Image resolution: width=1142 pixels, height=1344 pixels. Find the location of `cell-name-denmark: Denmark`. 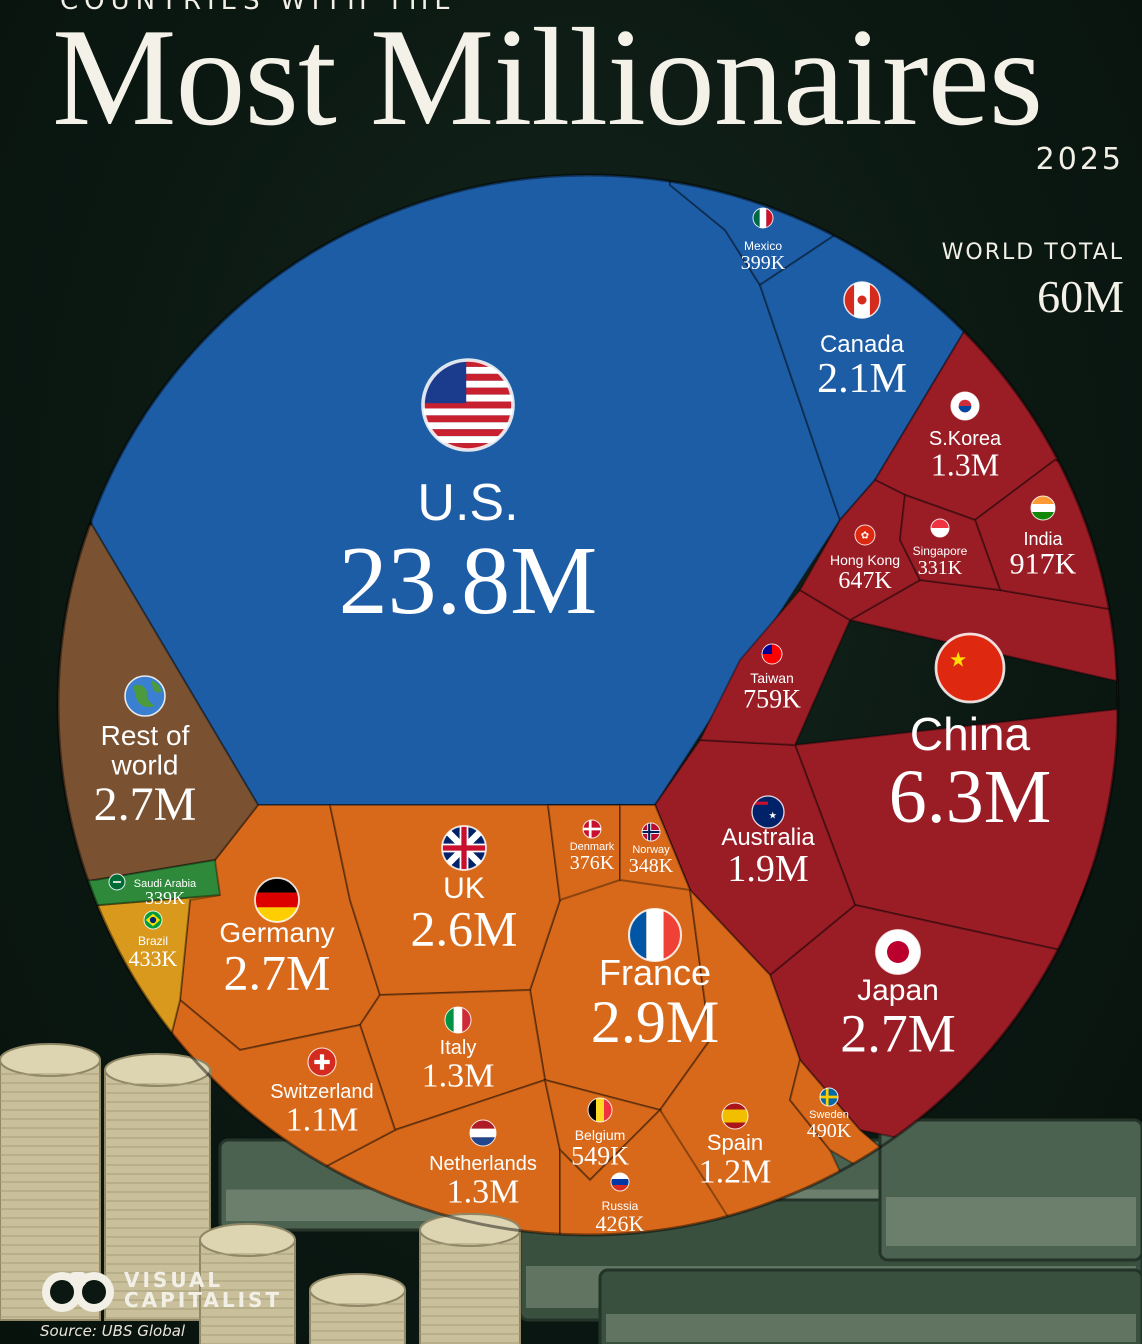

cell-name-denmark: Denmark is located at coordinates (592, 847).